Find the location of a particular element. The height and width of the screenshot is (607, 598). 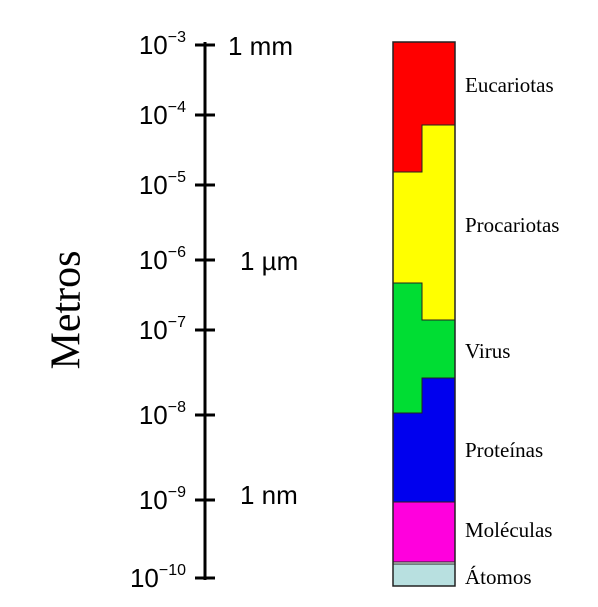

group-label: Moléculas is located at coordinates (508, 530).